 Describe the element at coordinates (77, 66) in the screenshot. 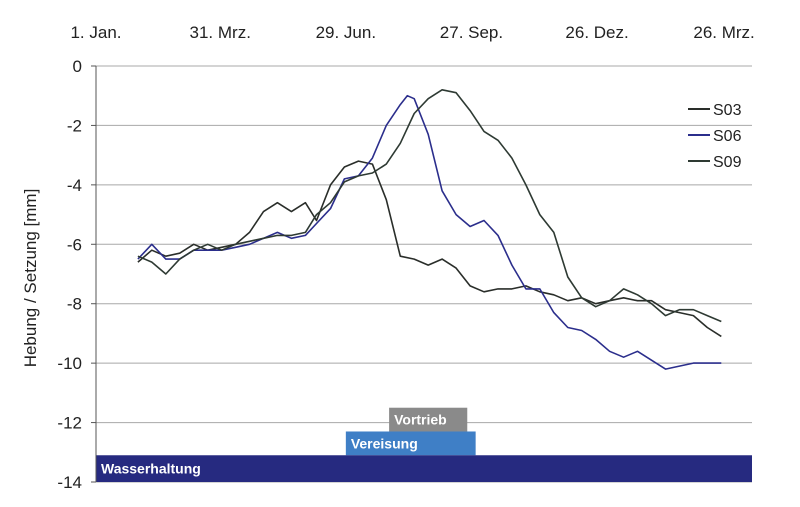

I see `y-tick-label: 0` at that location.